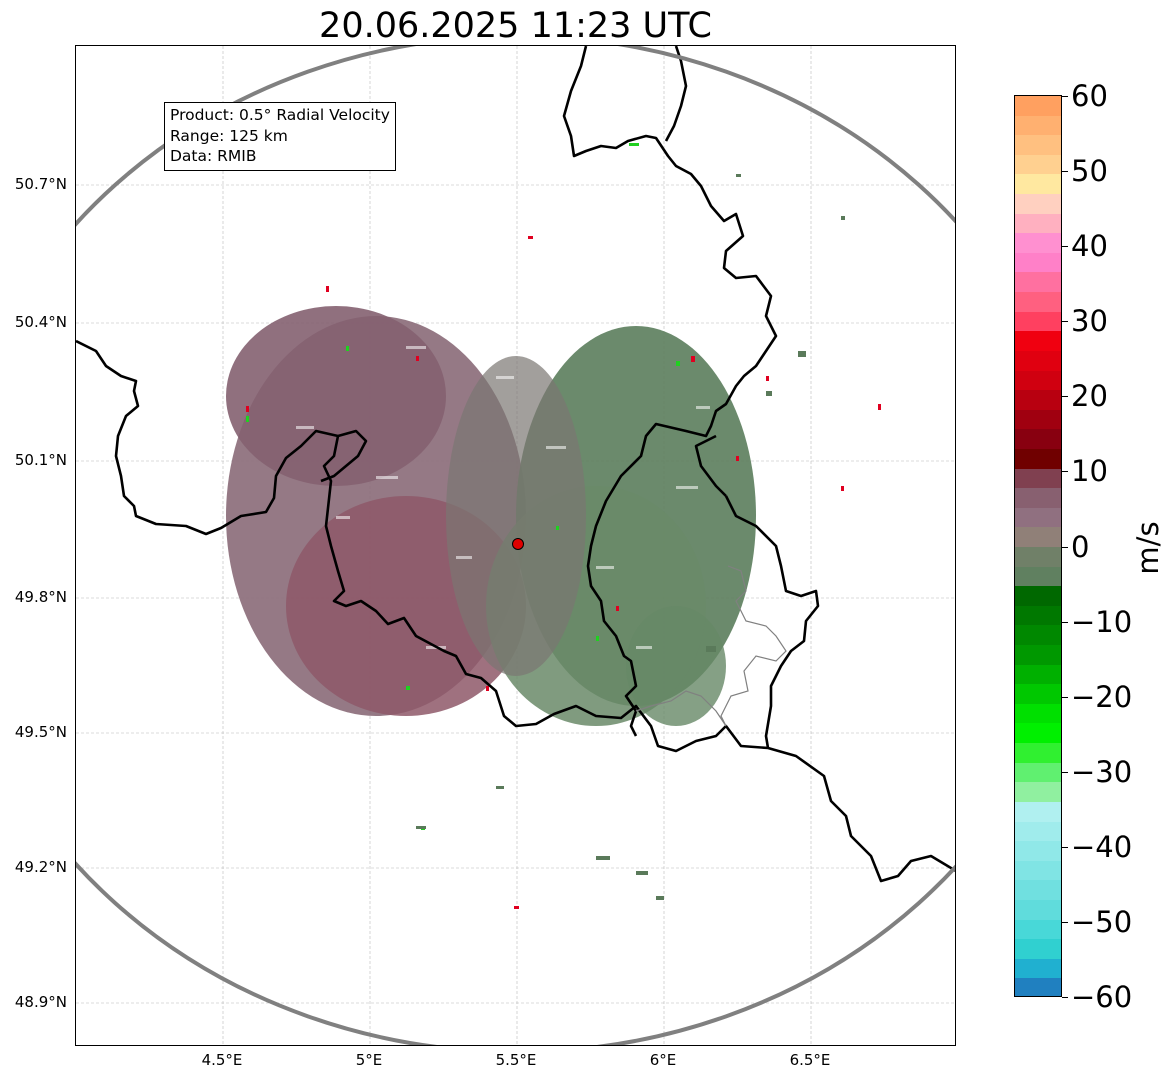 Image resolution: width=1171 pixels, height=1081 pixels. I want to click on colorbar-tick-label: 40, so click(1089, 246).